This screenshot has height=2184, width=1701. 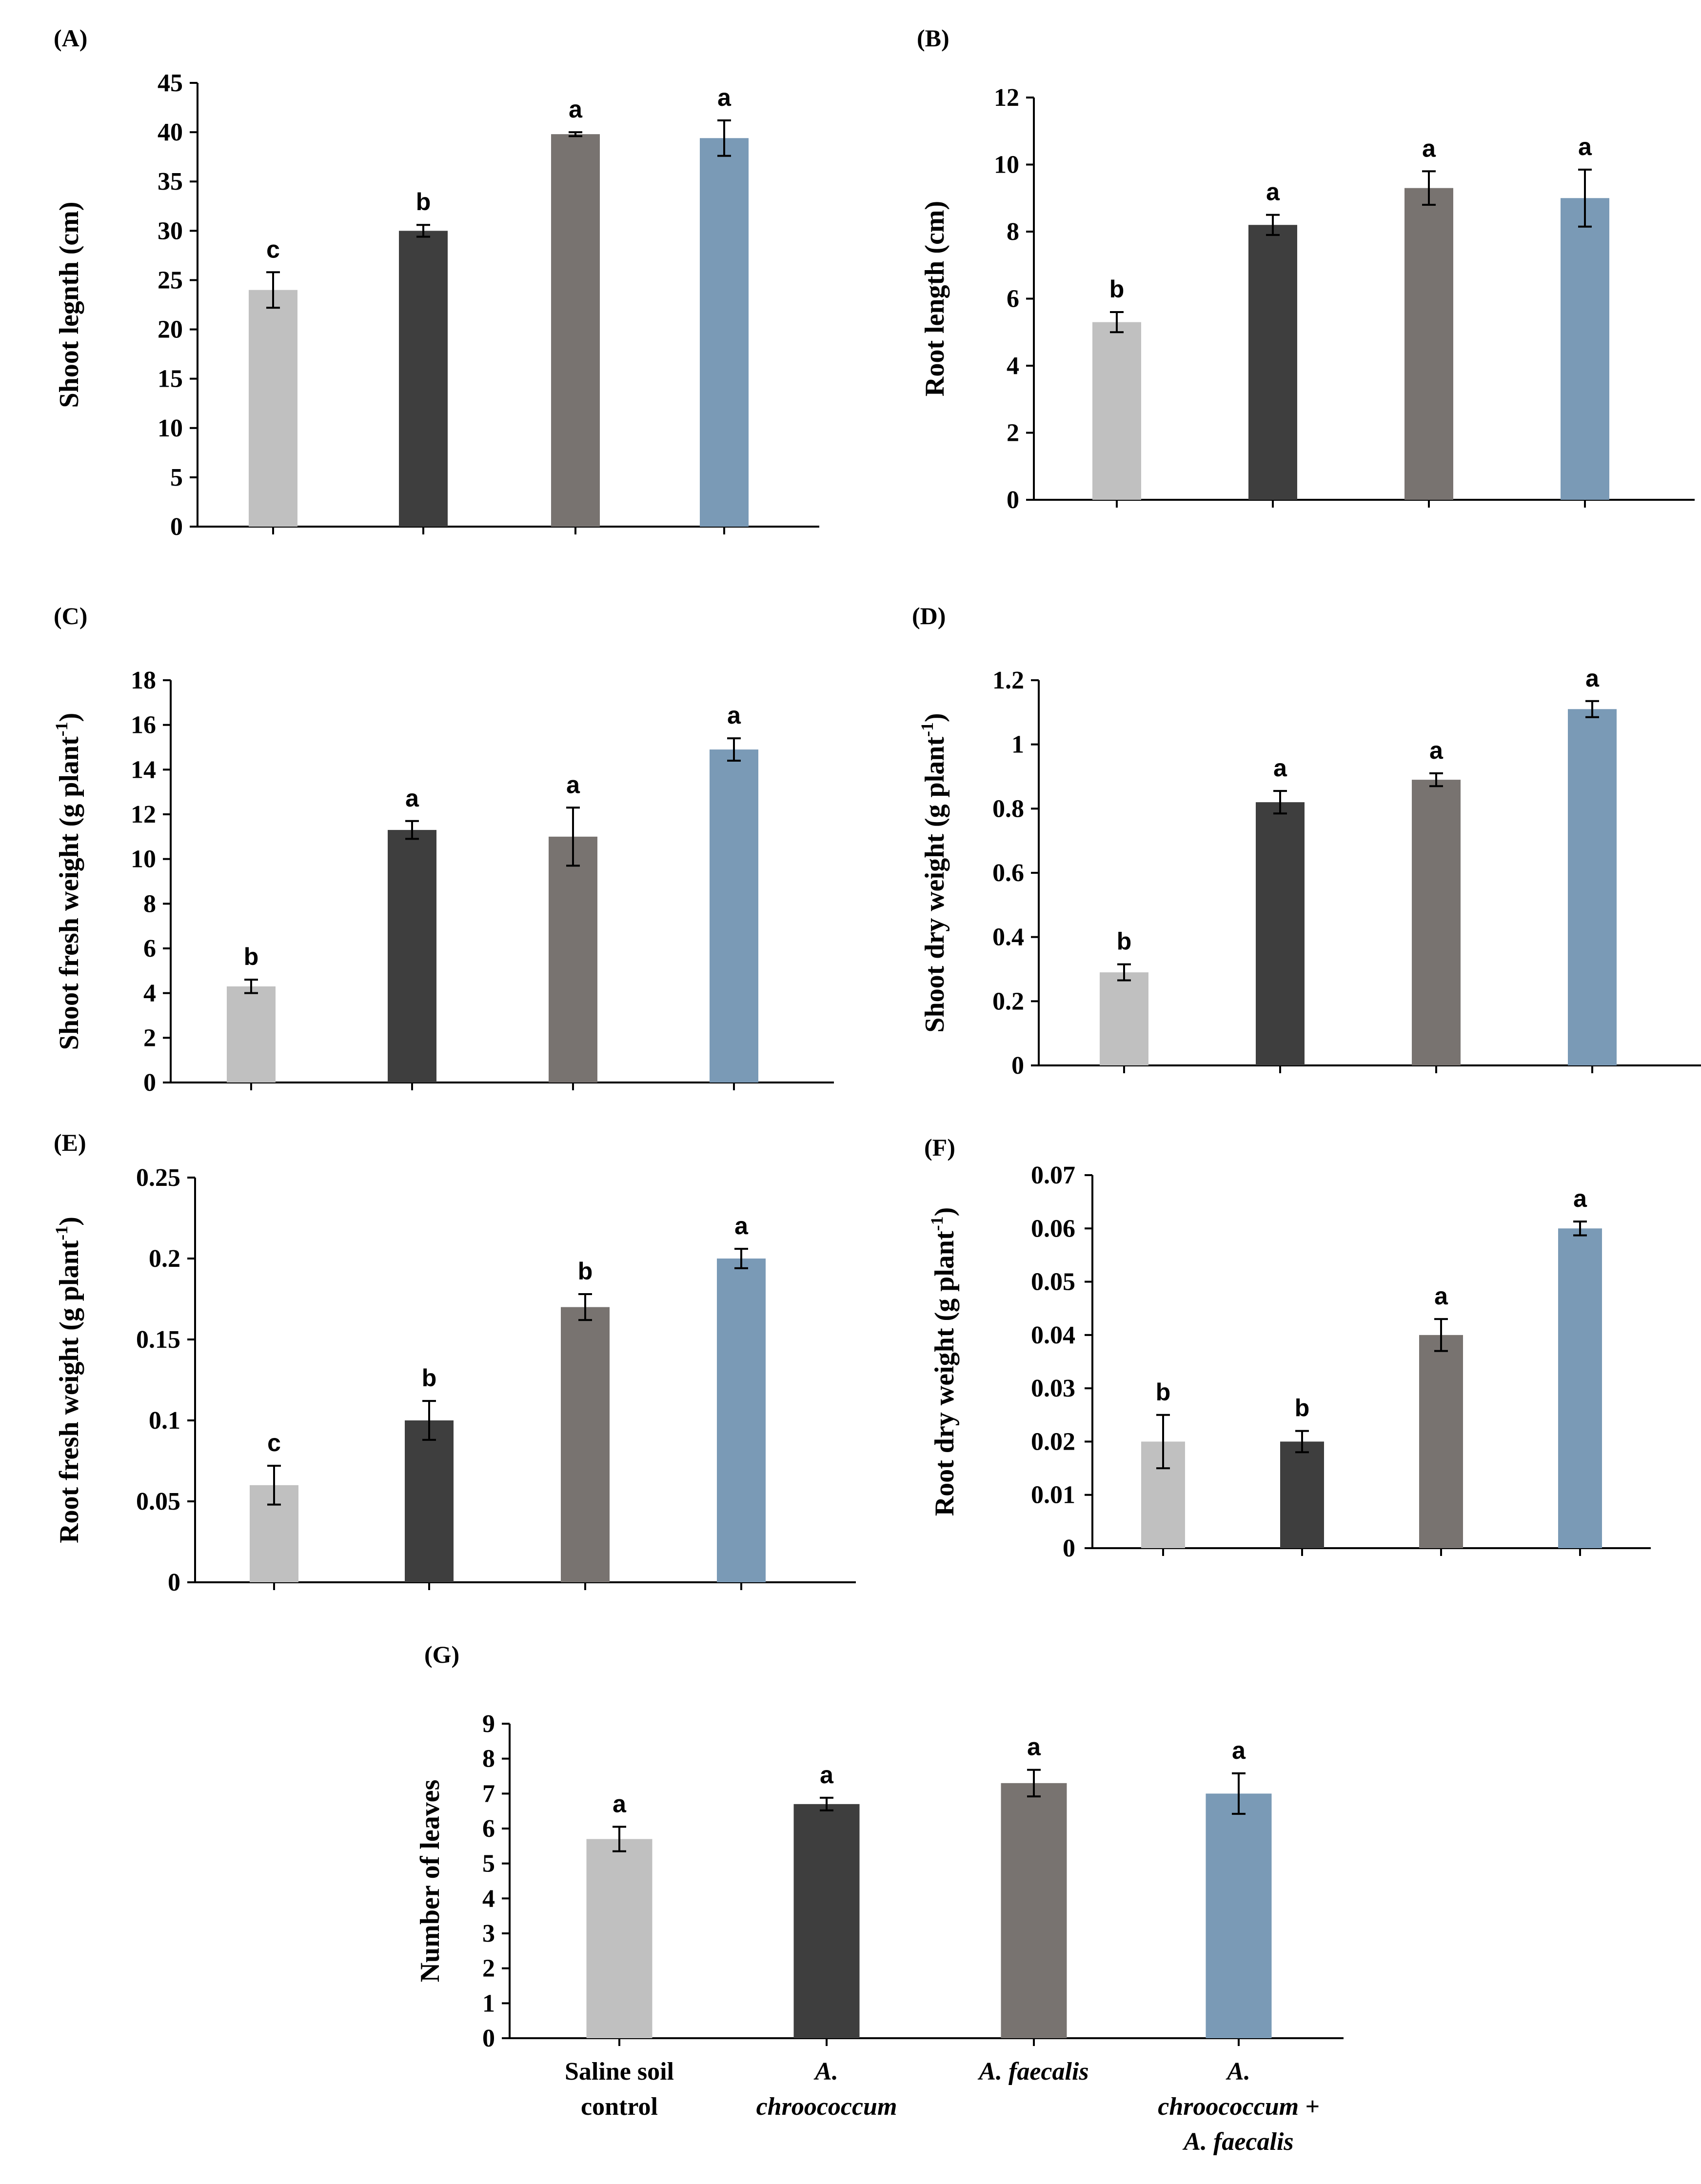 I want to click on y-tick-label: 45, so click(x=170, y=83).